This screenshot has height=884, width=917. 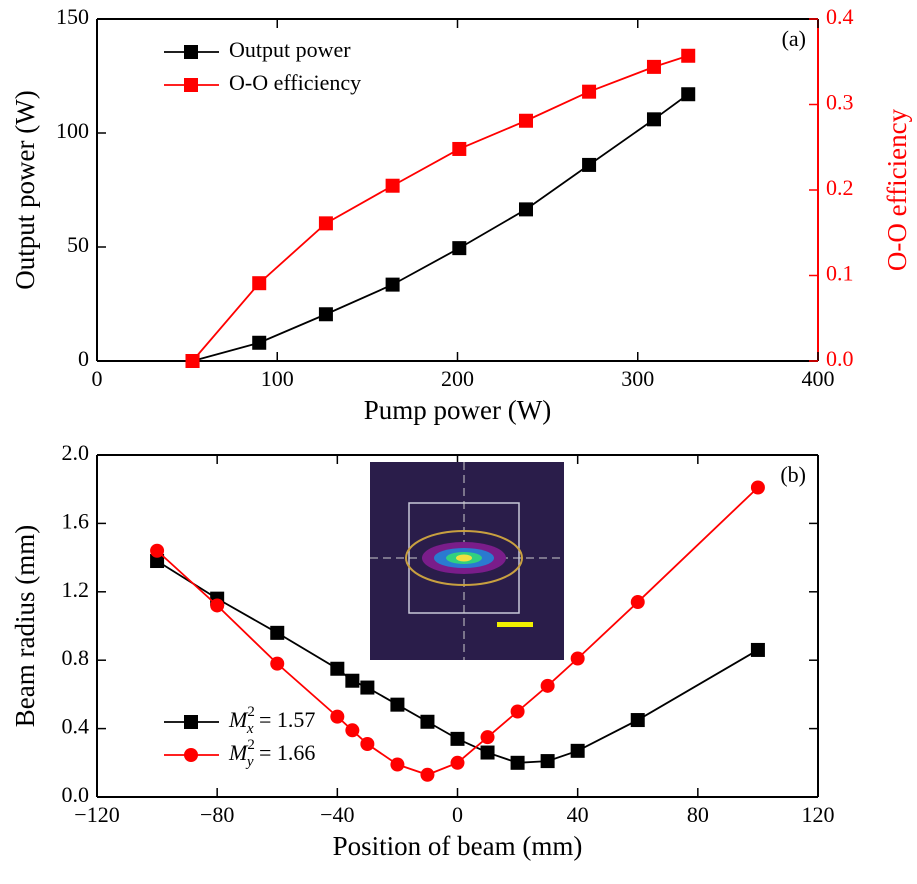 What do you see at coordinates (76, 452) in the screenshot?
I see `y-tick-label: 2.0` at bounding box center [76, 452].